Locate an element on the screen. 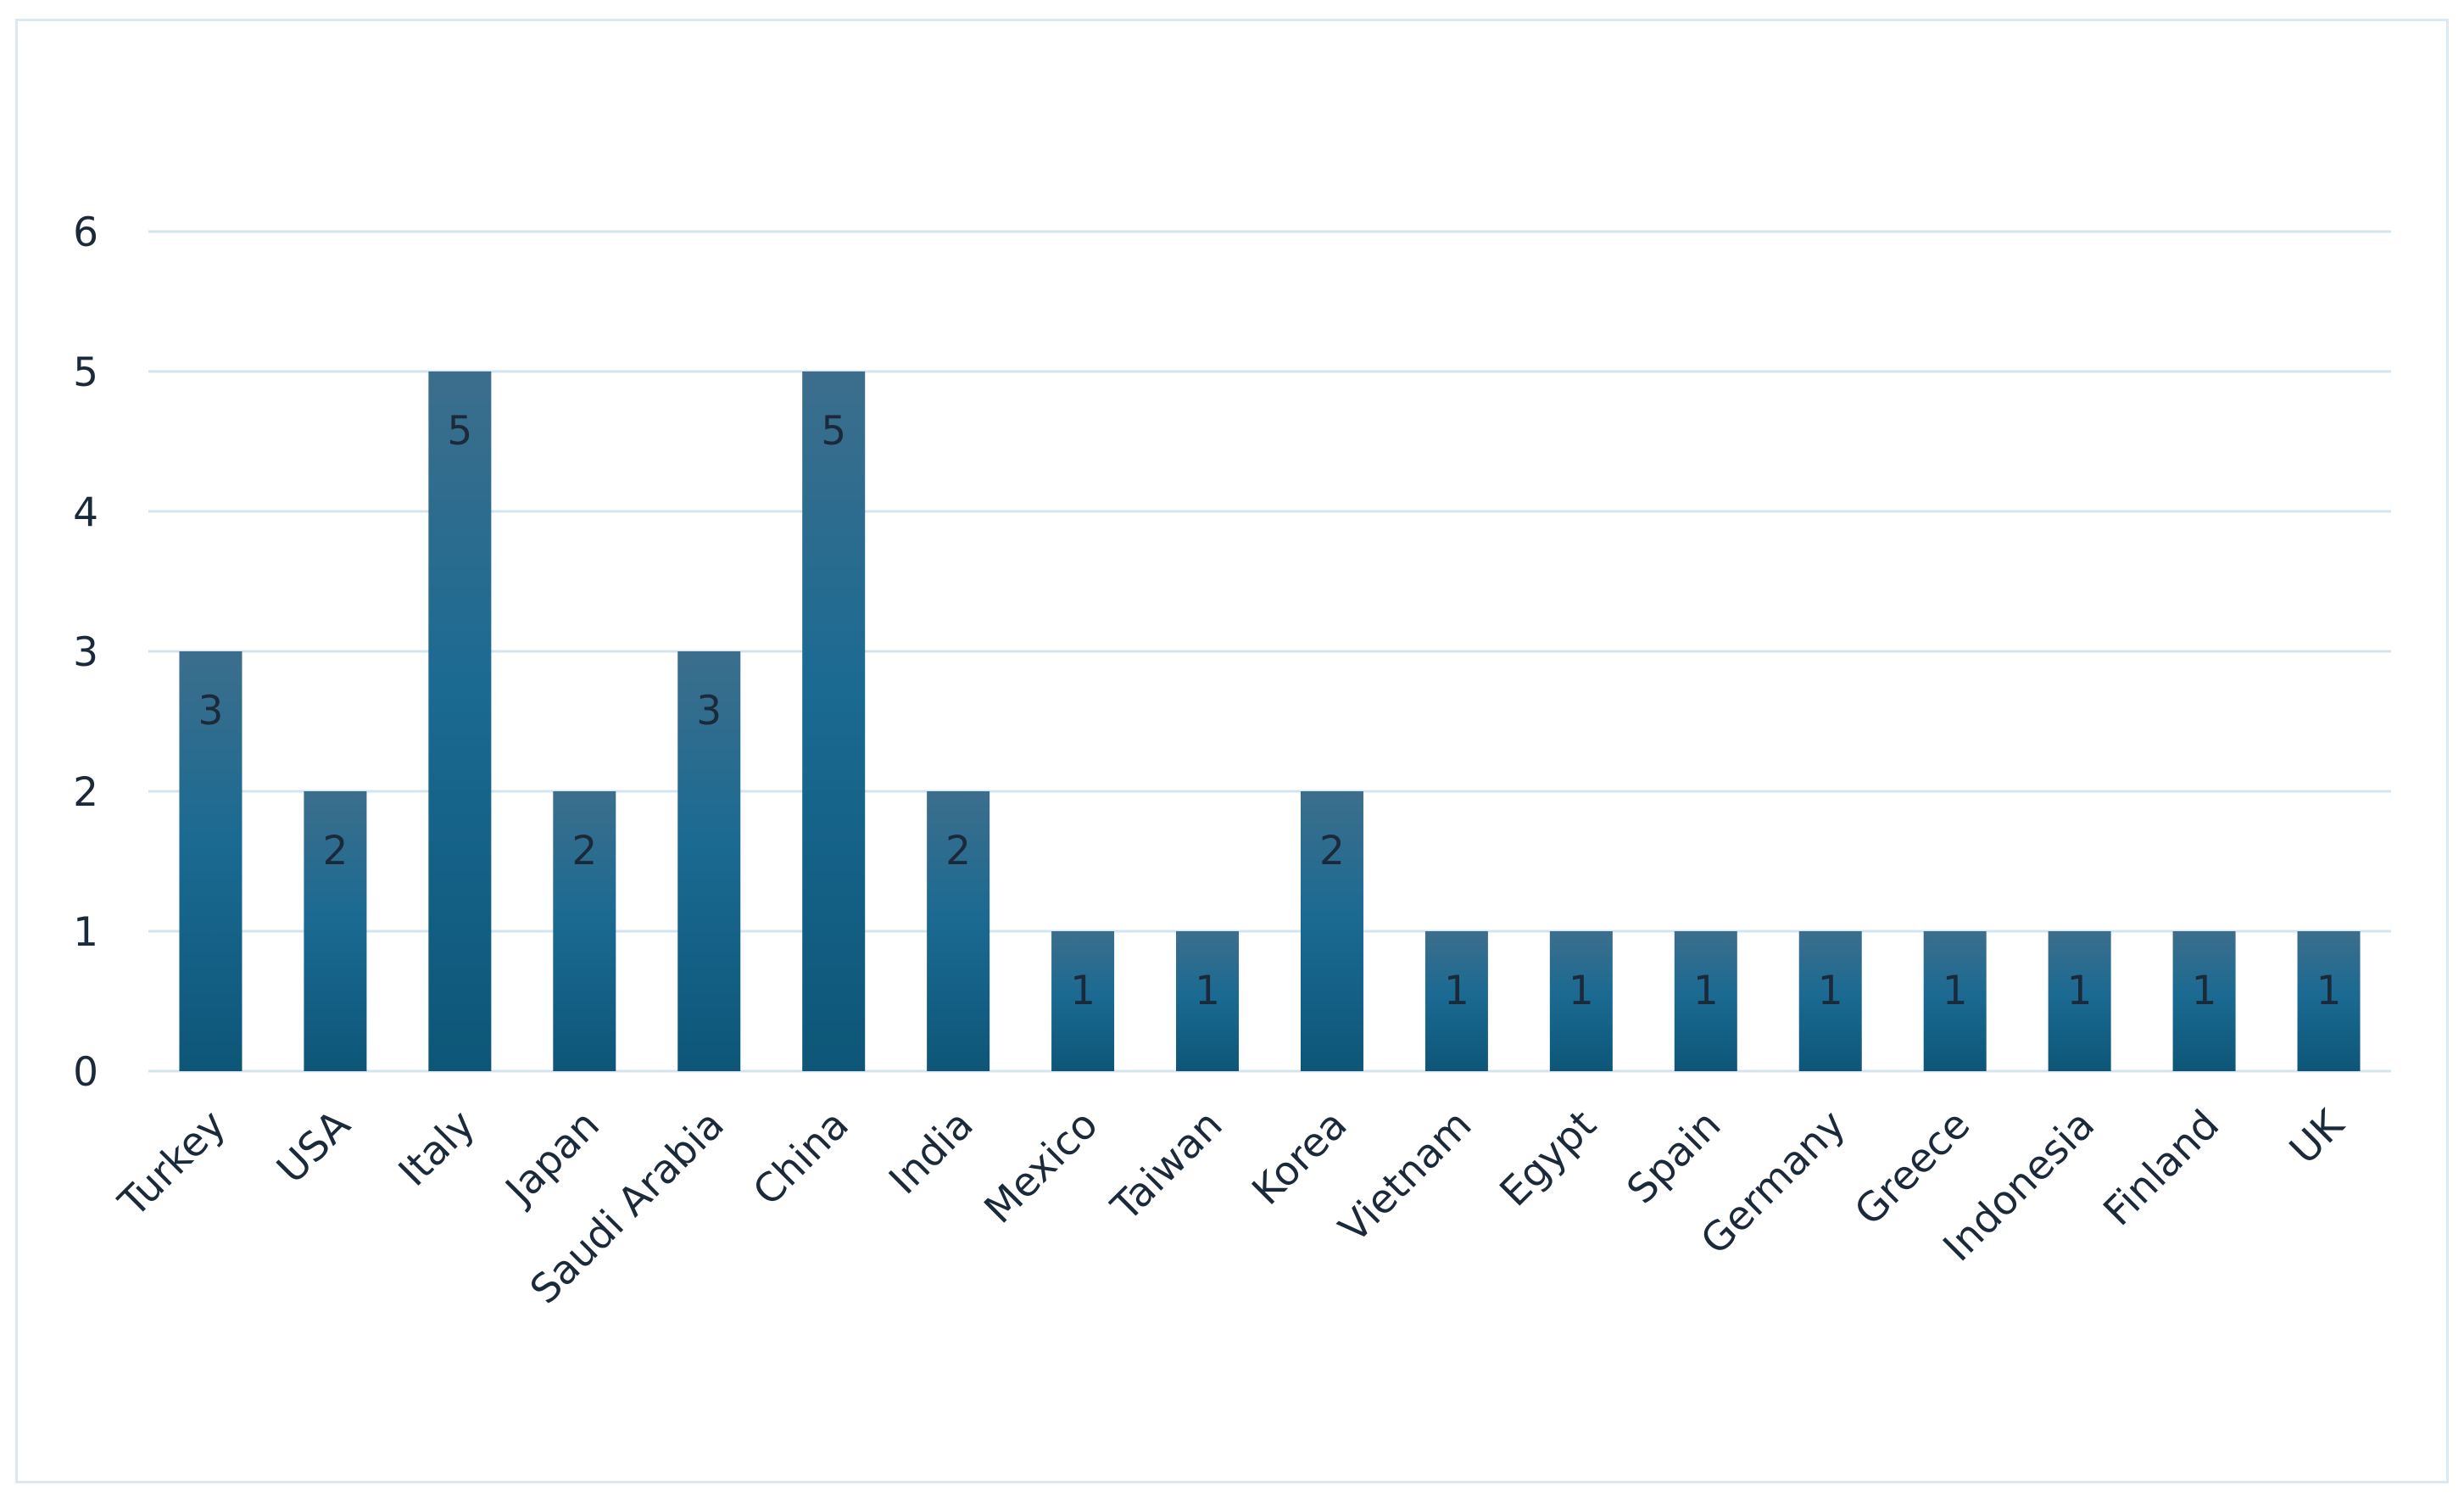 This screenshot has width=2464, height=1502. bar-spain is located at coordinates (1705, 1001).